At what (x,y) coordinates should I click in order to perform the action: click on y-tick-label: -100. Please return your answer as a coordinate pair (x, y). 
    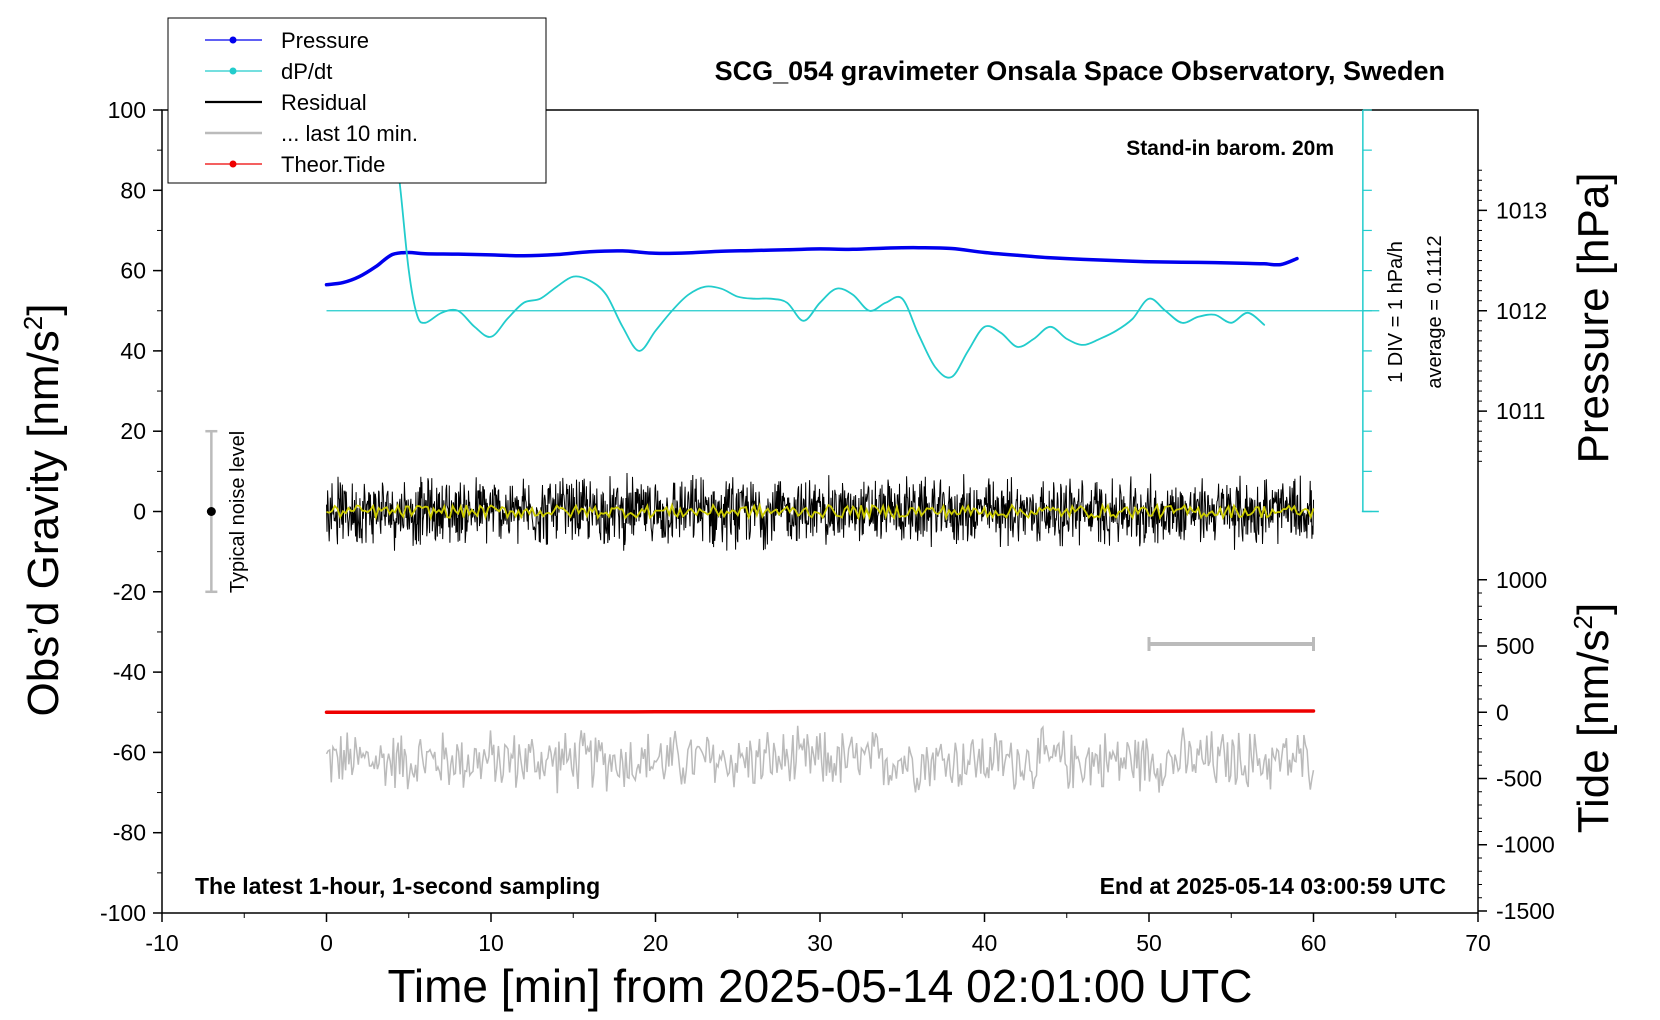
    Looking at the image, I should click on (123, 913).